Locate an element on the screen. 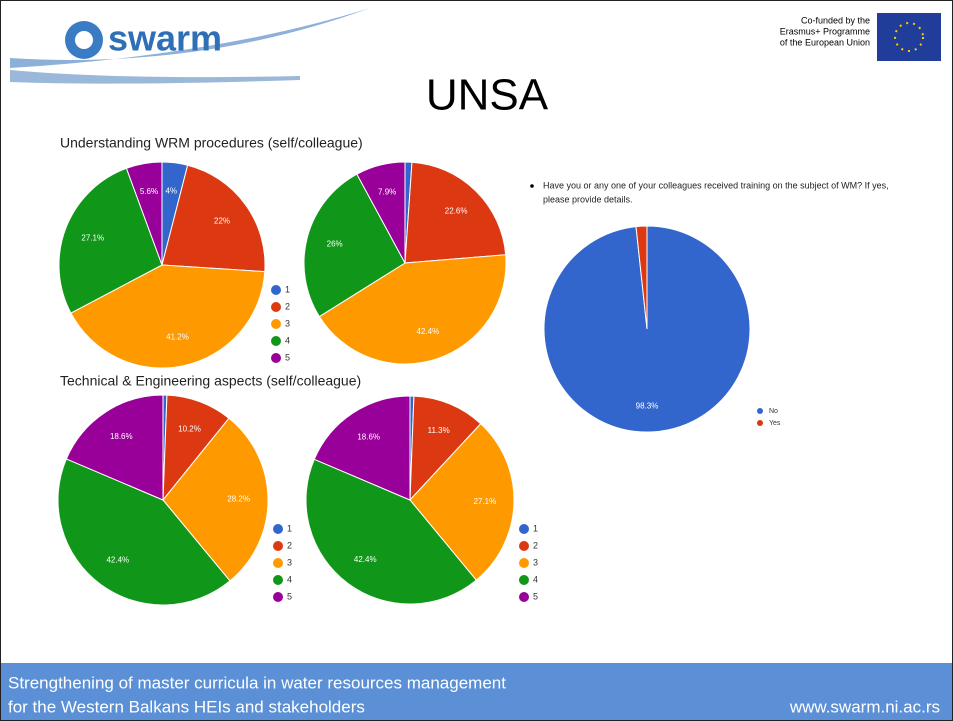 The image size is (953, 721). slice-label: 28.2% is located at coordinates (238, 499).